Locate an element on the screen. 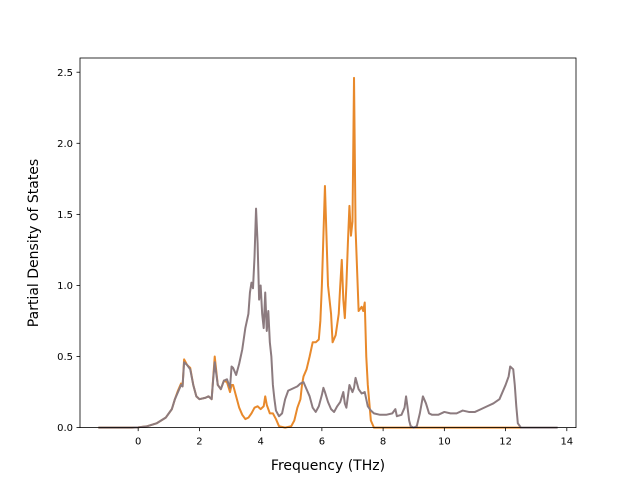 The height and width of the screenshot is (480, 640). y-axis: 0.0 0.5 1.0 1.5 2.0 2.5 is located at coordinates (68, 251).